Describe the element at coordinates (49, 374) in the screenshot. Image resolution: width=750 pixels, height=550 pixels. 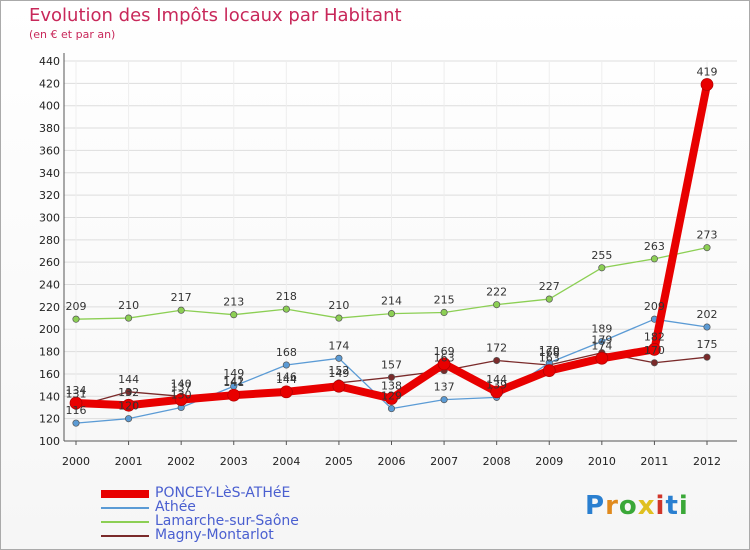
I see `y-tick-label: 160` at that location.